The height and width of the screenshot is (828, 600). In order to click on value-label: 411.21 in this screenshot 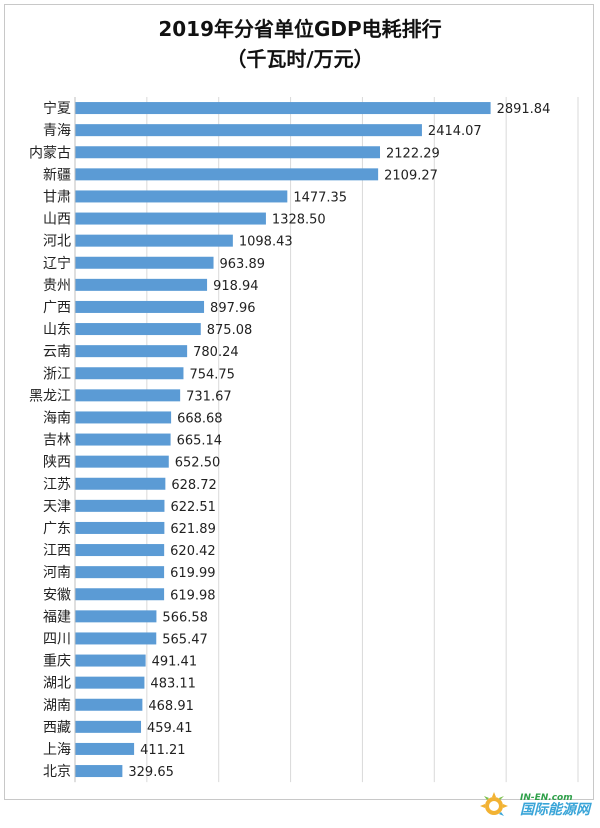, I will do `click(163, 750)`.